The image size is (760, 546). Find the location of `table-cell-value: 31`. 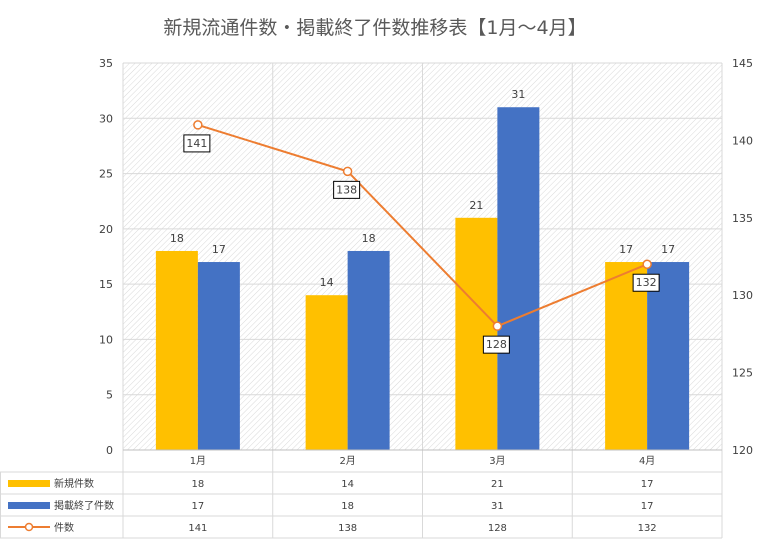

table-cell-value: 31 is located at coordinates (497, 506).